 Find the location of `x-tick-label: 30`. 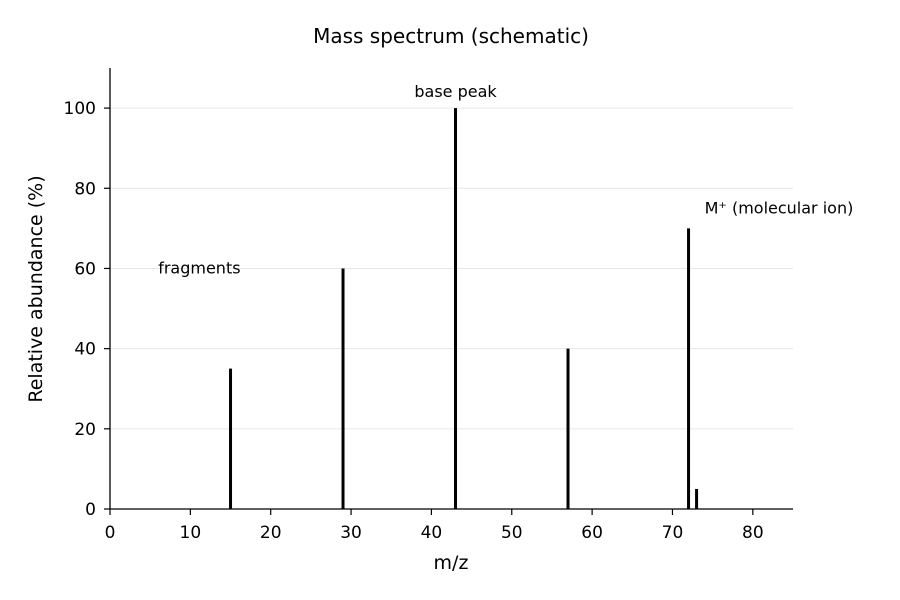

x-tick-label: 30 is located at coordinates (351, 533).